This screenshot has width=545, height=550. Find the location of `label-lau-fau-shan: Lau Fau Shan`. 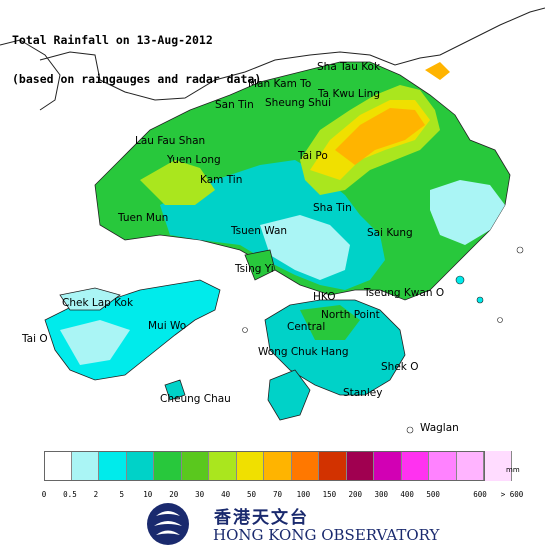

label-lau-fau-shan: Lau Fau Shan is located at coordinates (170, 141).